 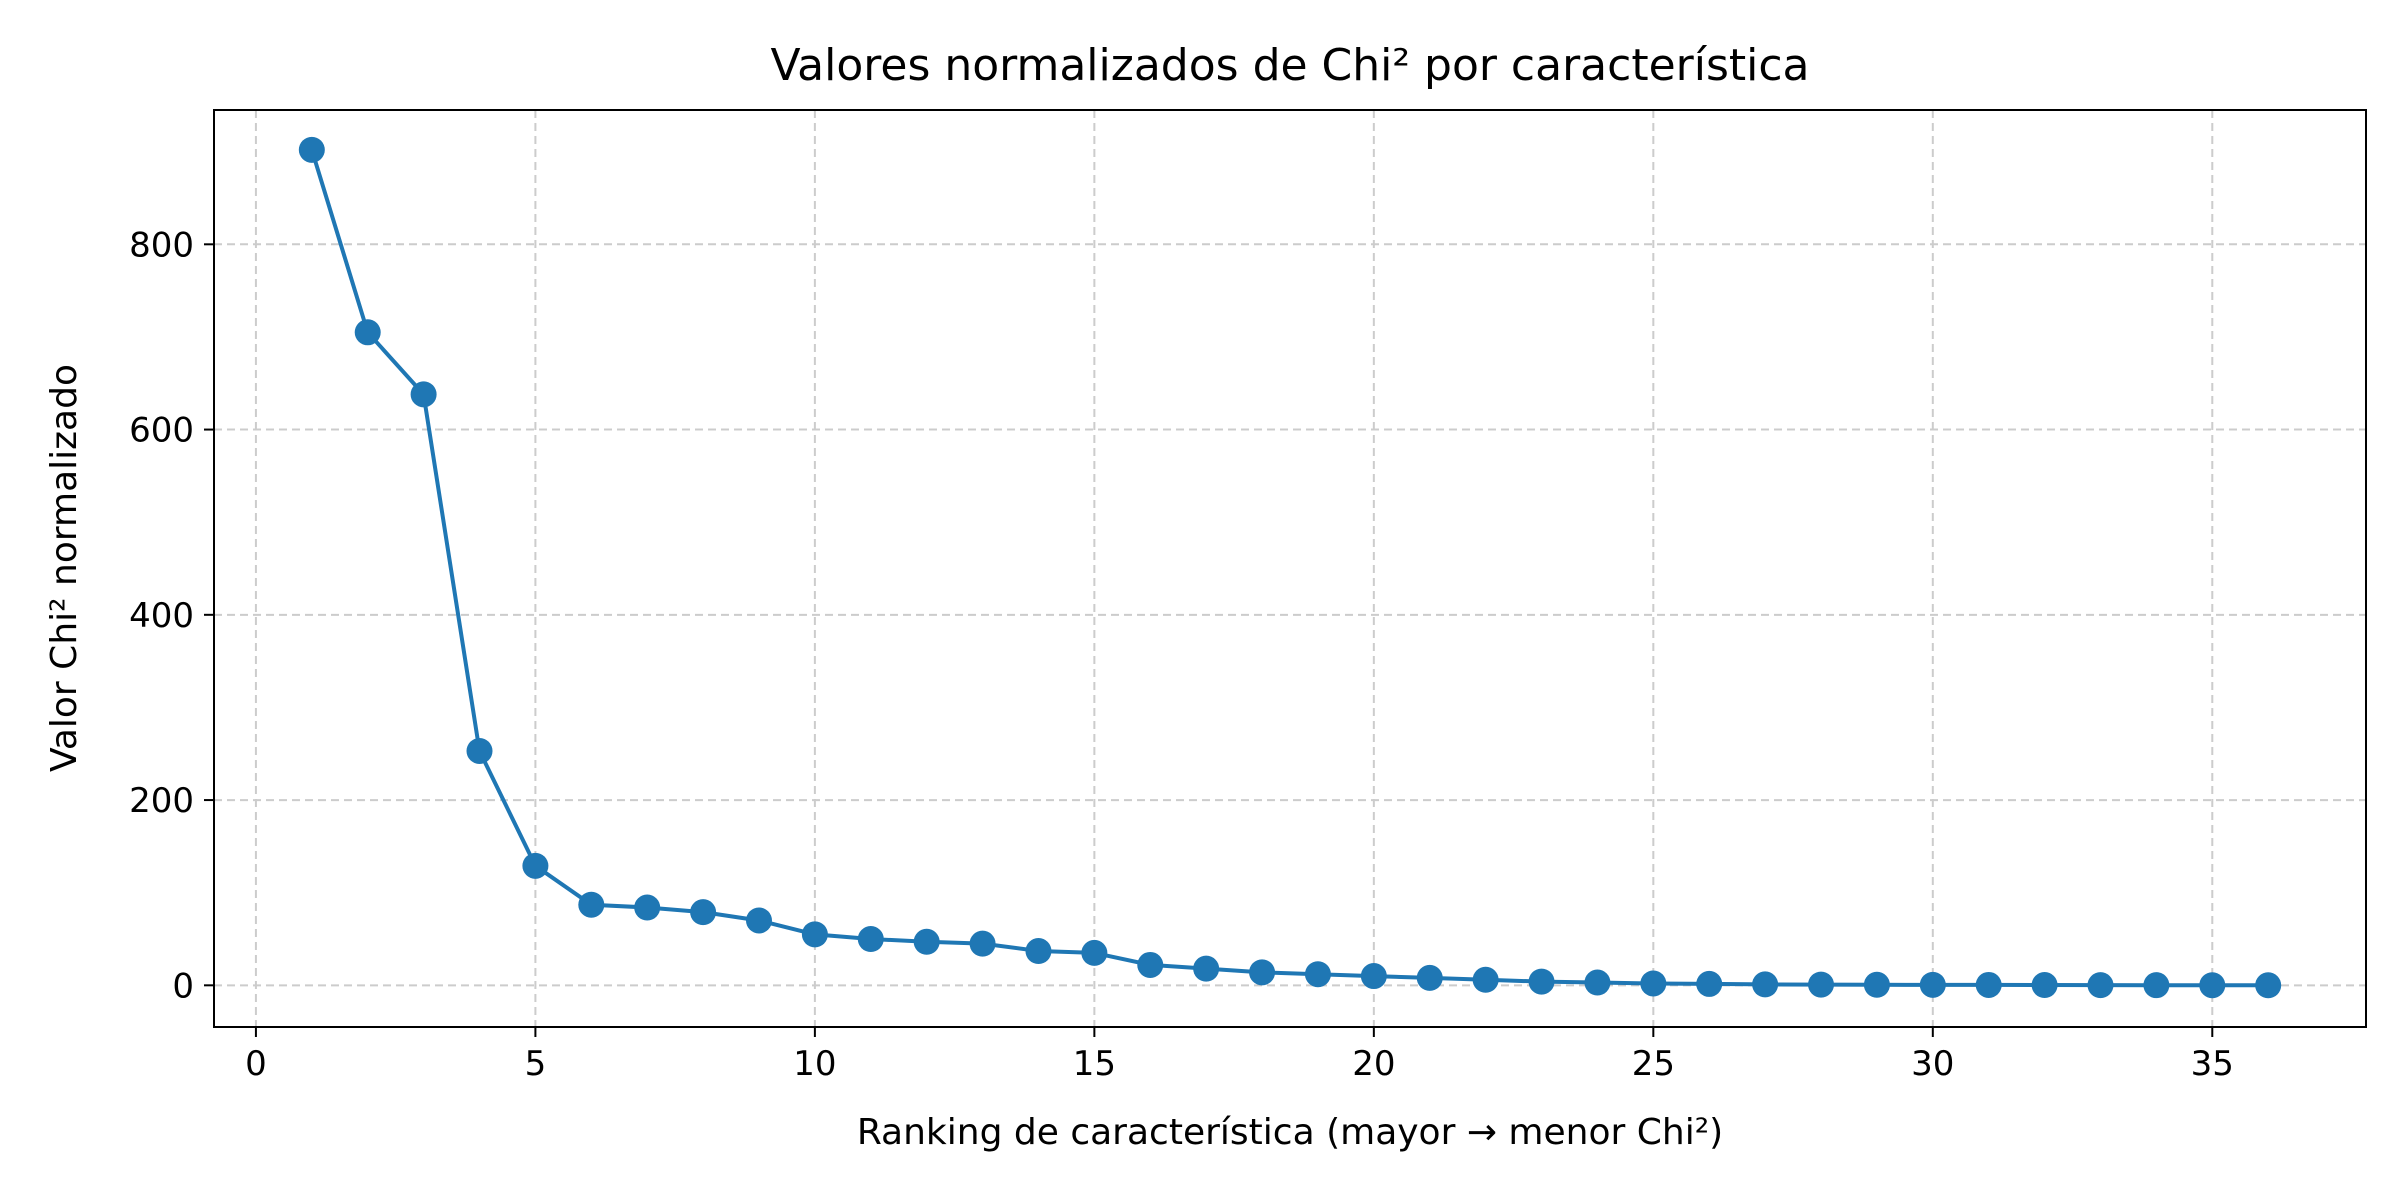 What do you see at coordinates (161, 245) in the screenshot?
I see `y-tick-label: 800` at bounding box center [161, 245].